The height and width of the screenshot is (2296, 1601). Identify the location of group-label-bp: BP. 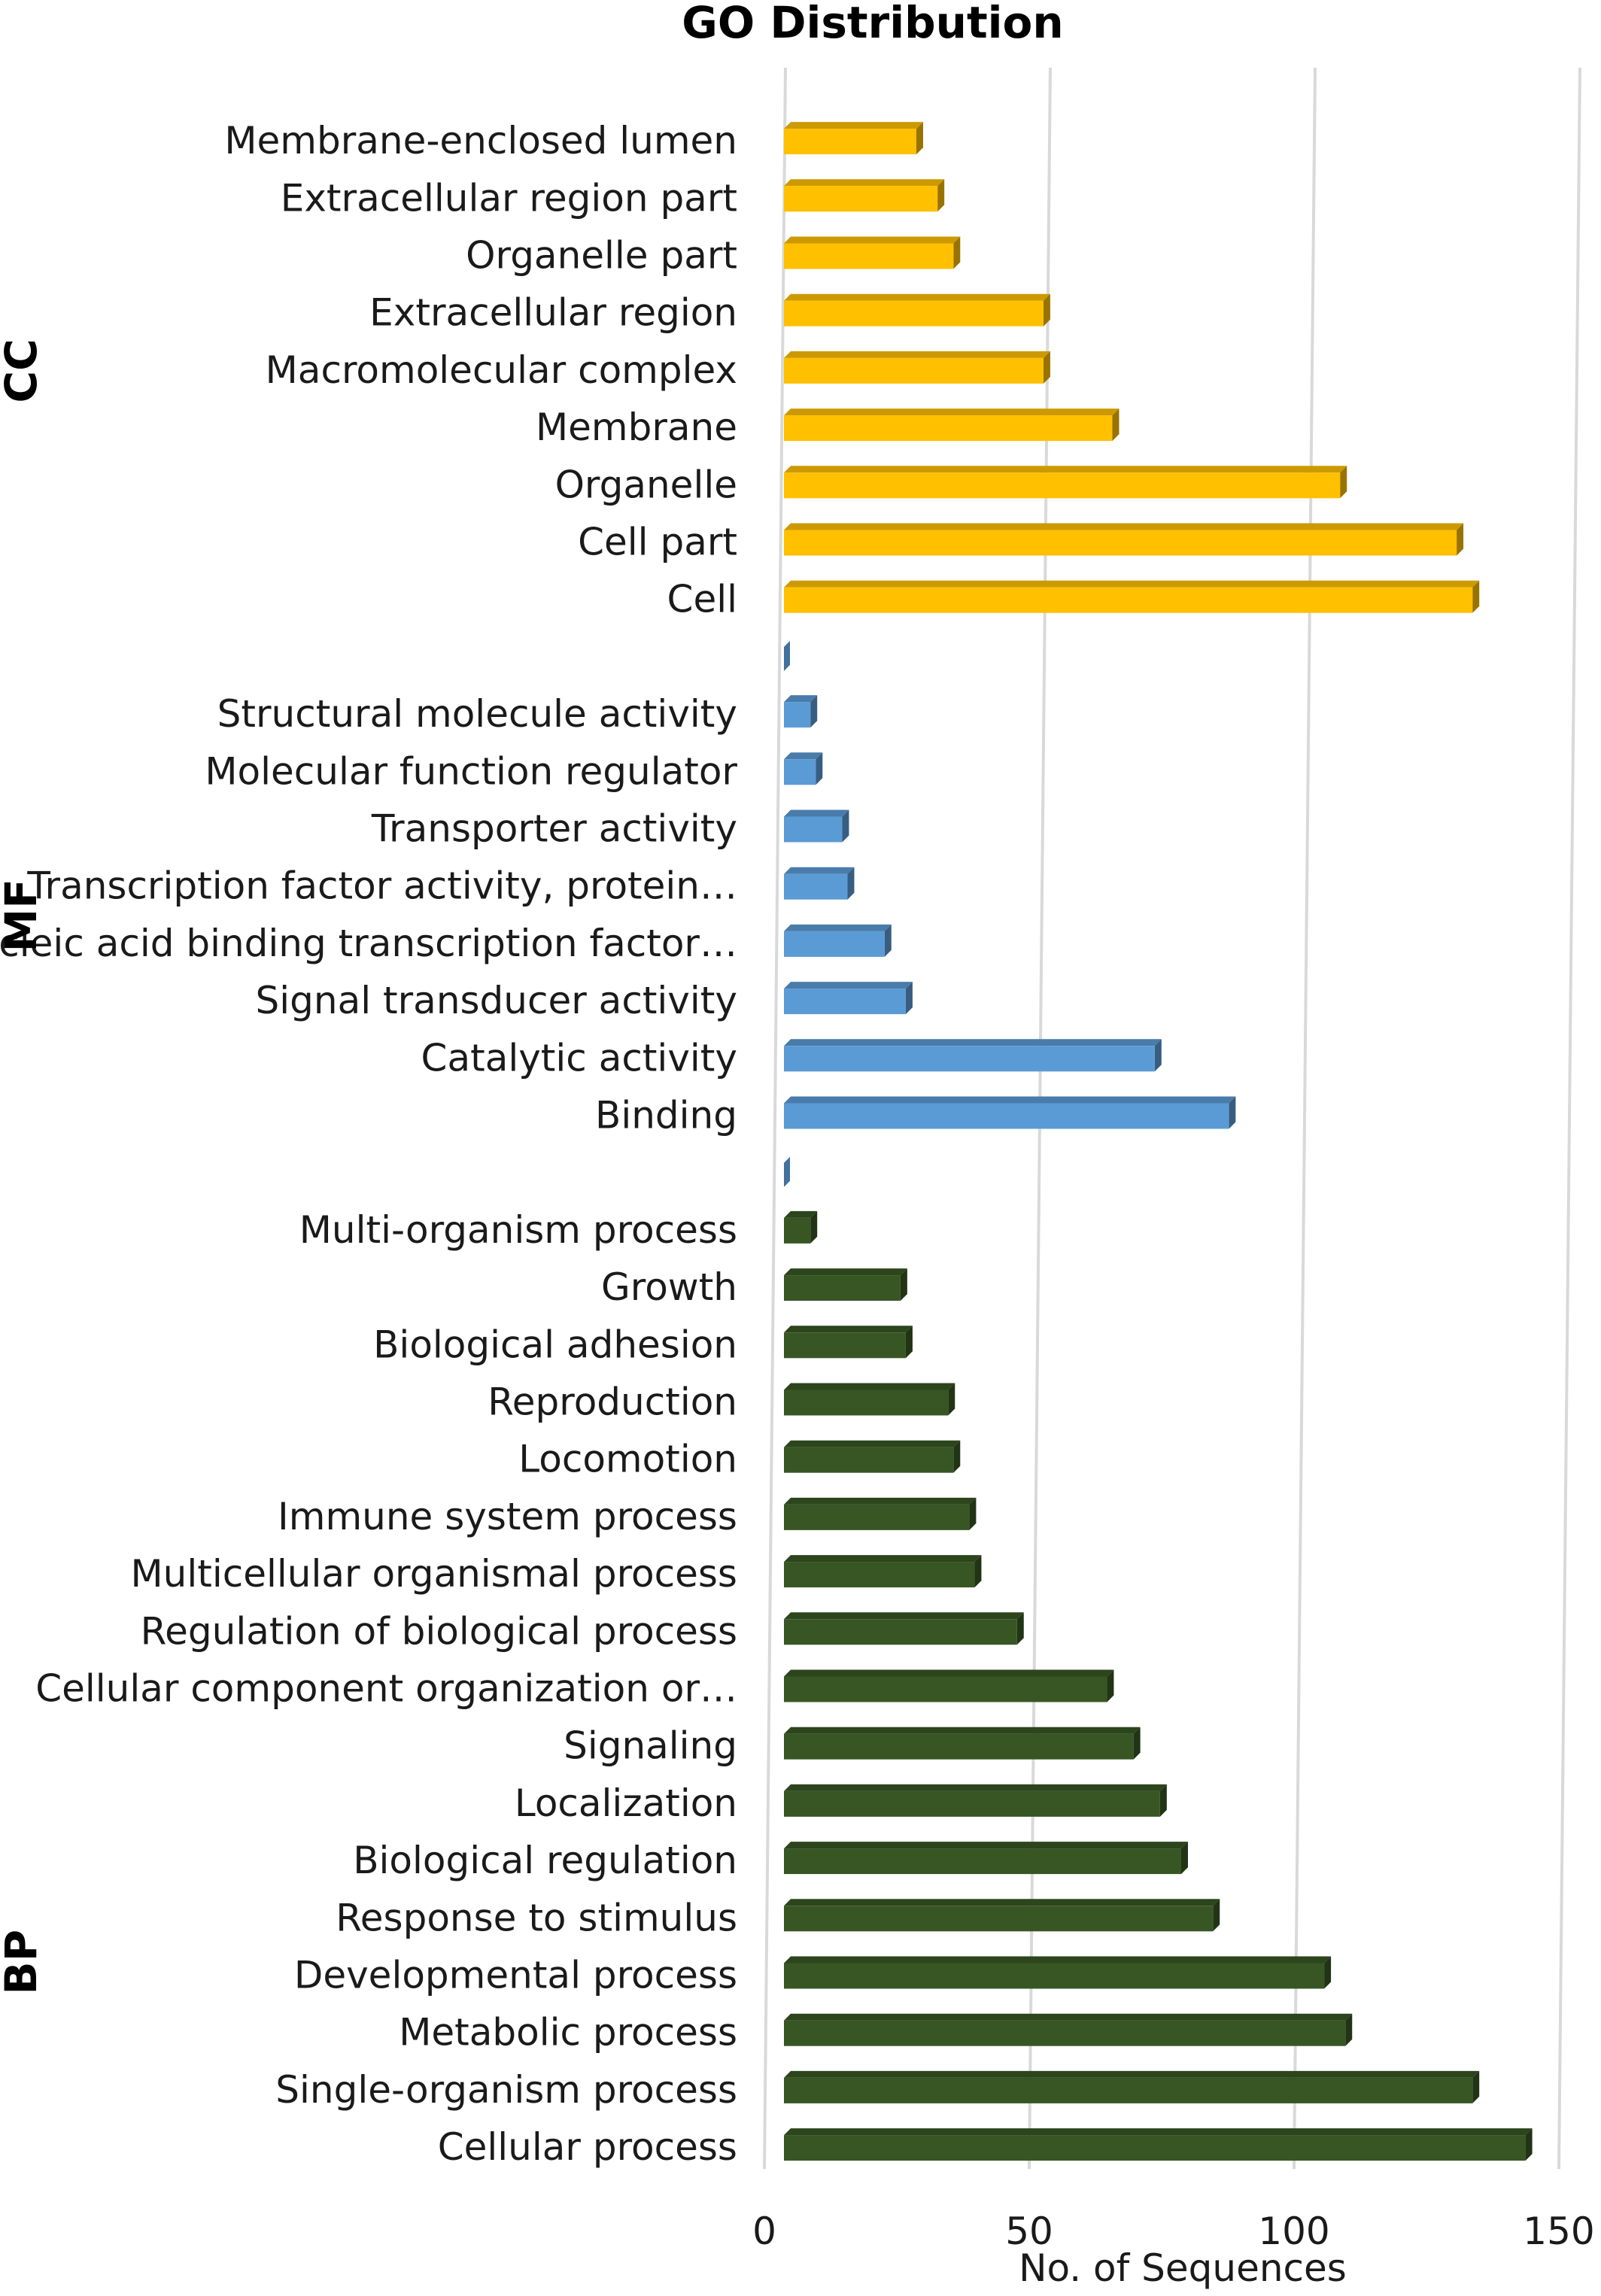
(23, 1963).